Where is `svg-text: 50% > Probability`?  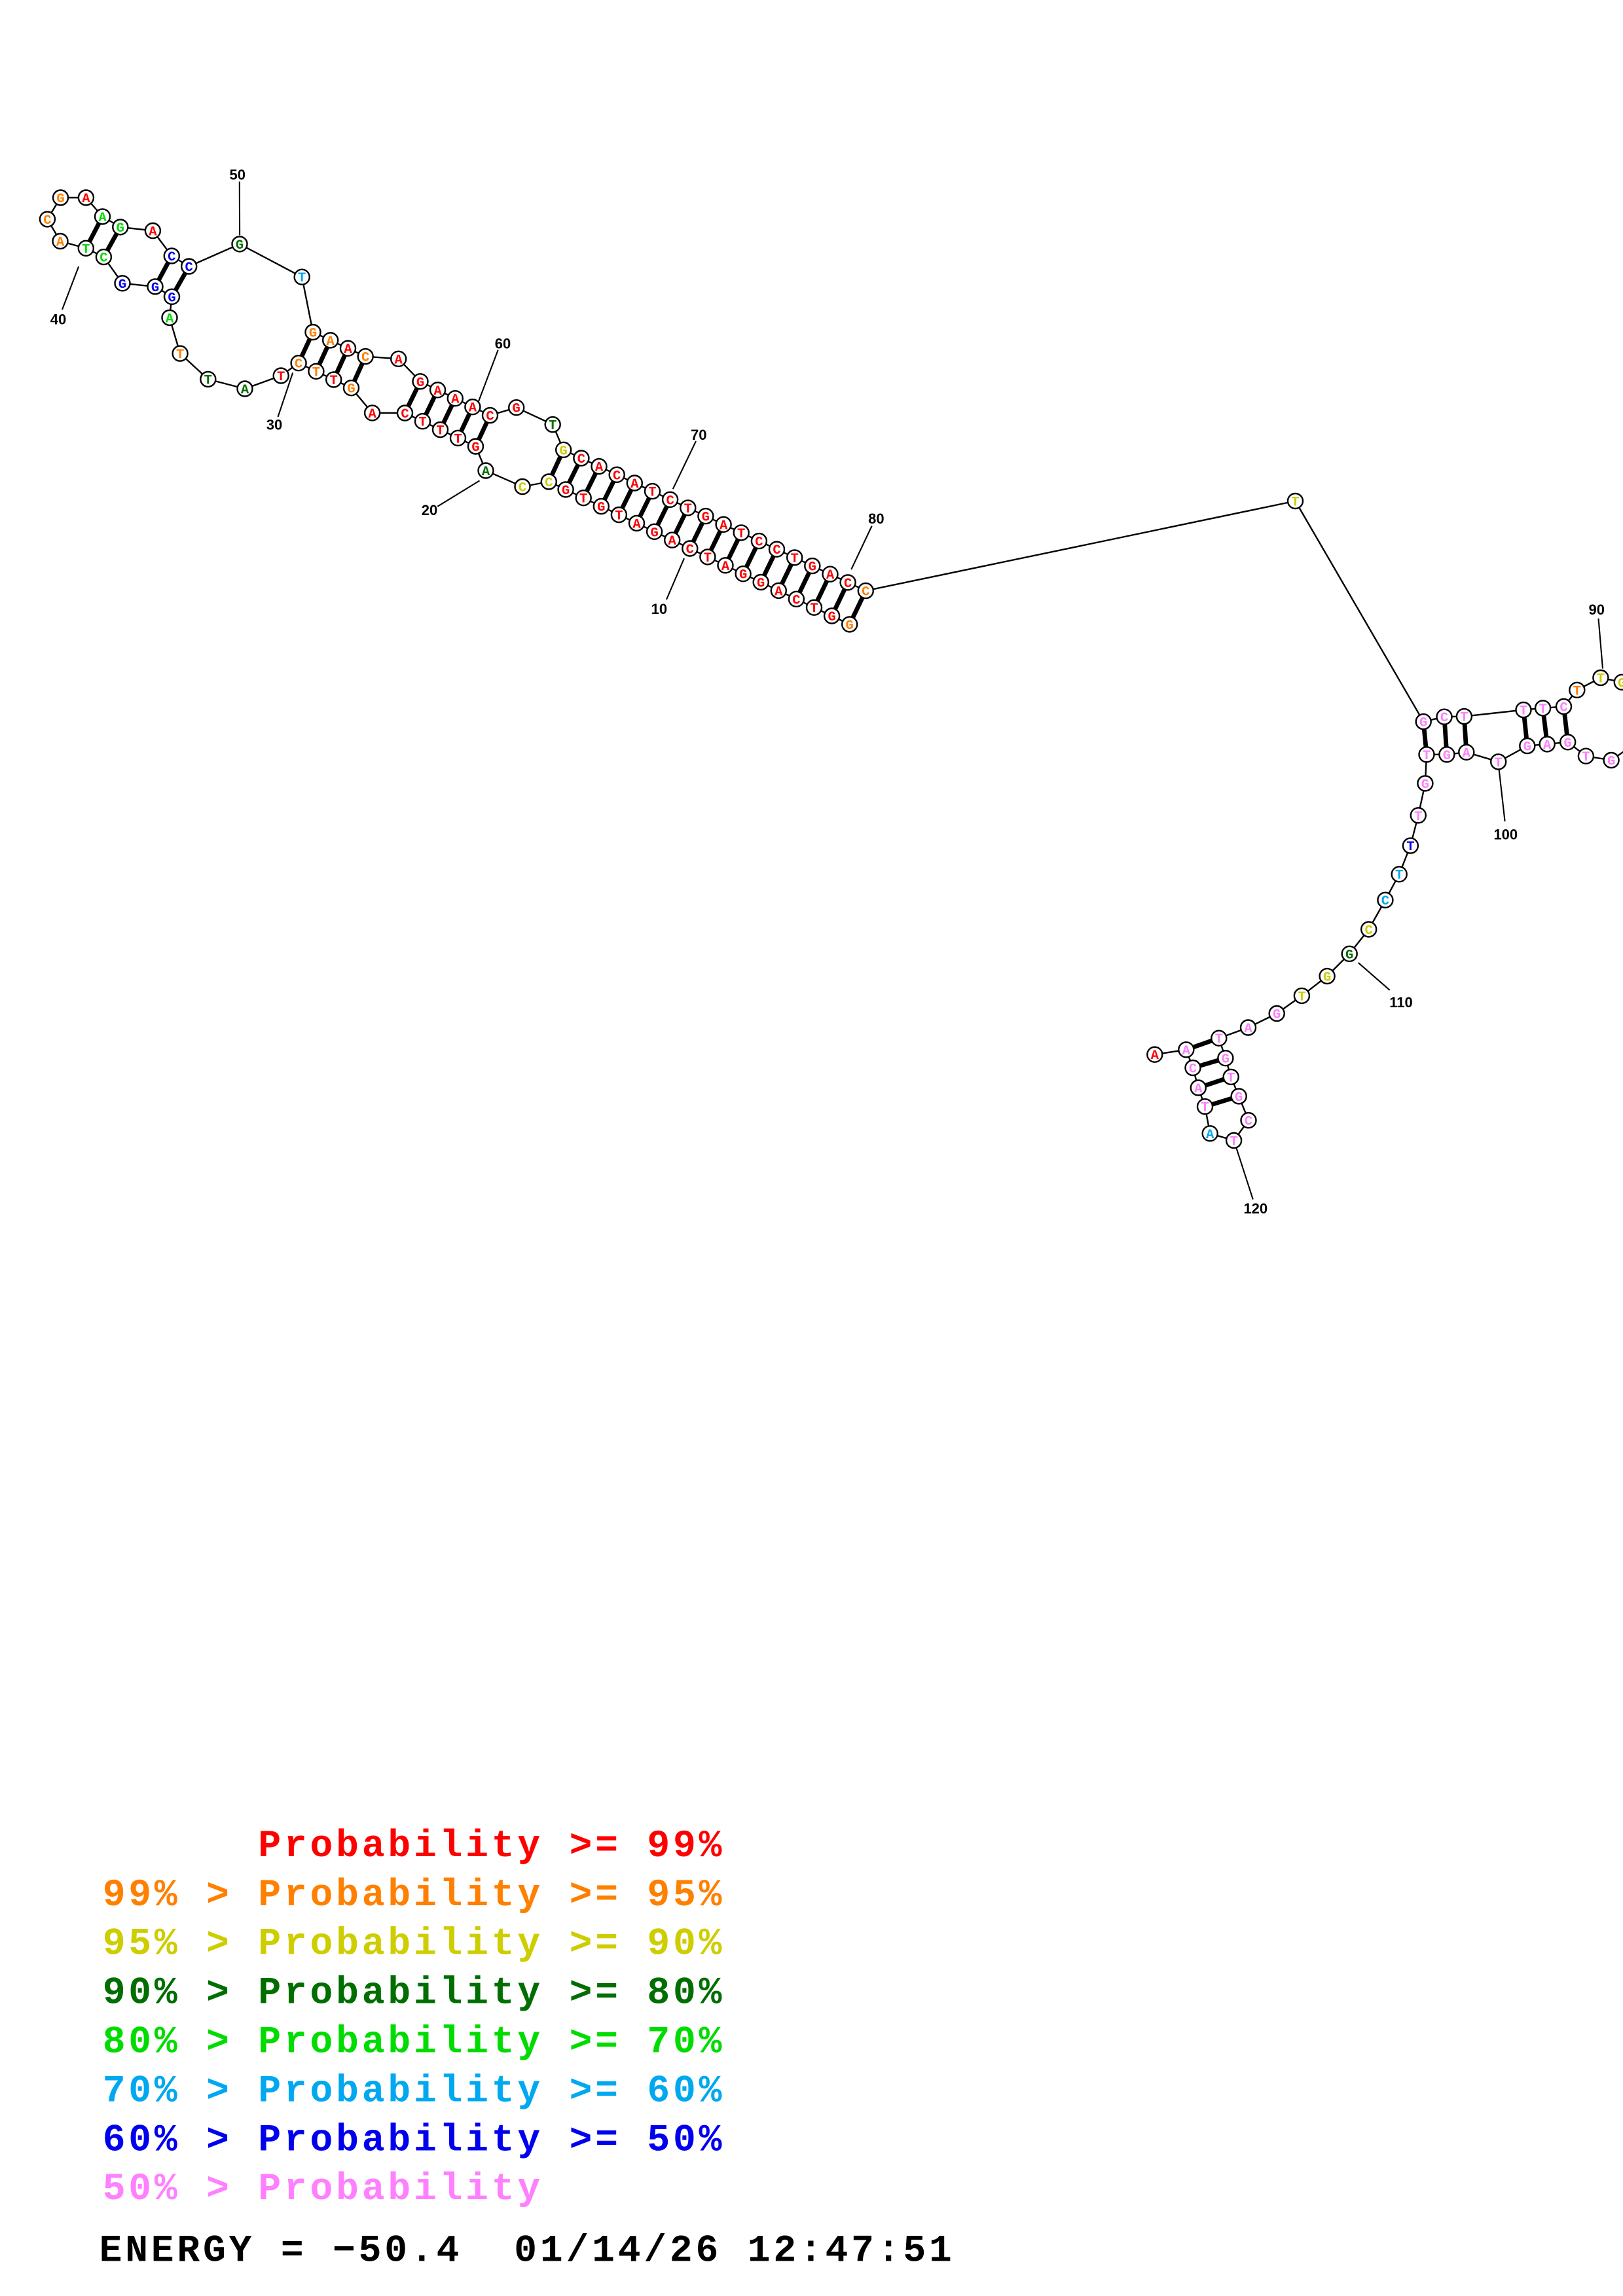 svg-text: 50% > Probability is located at coordinates (323, 2189).